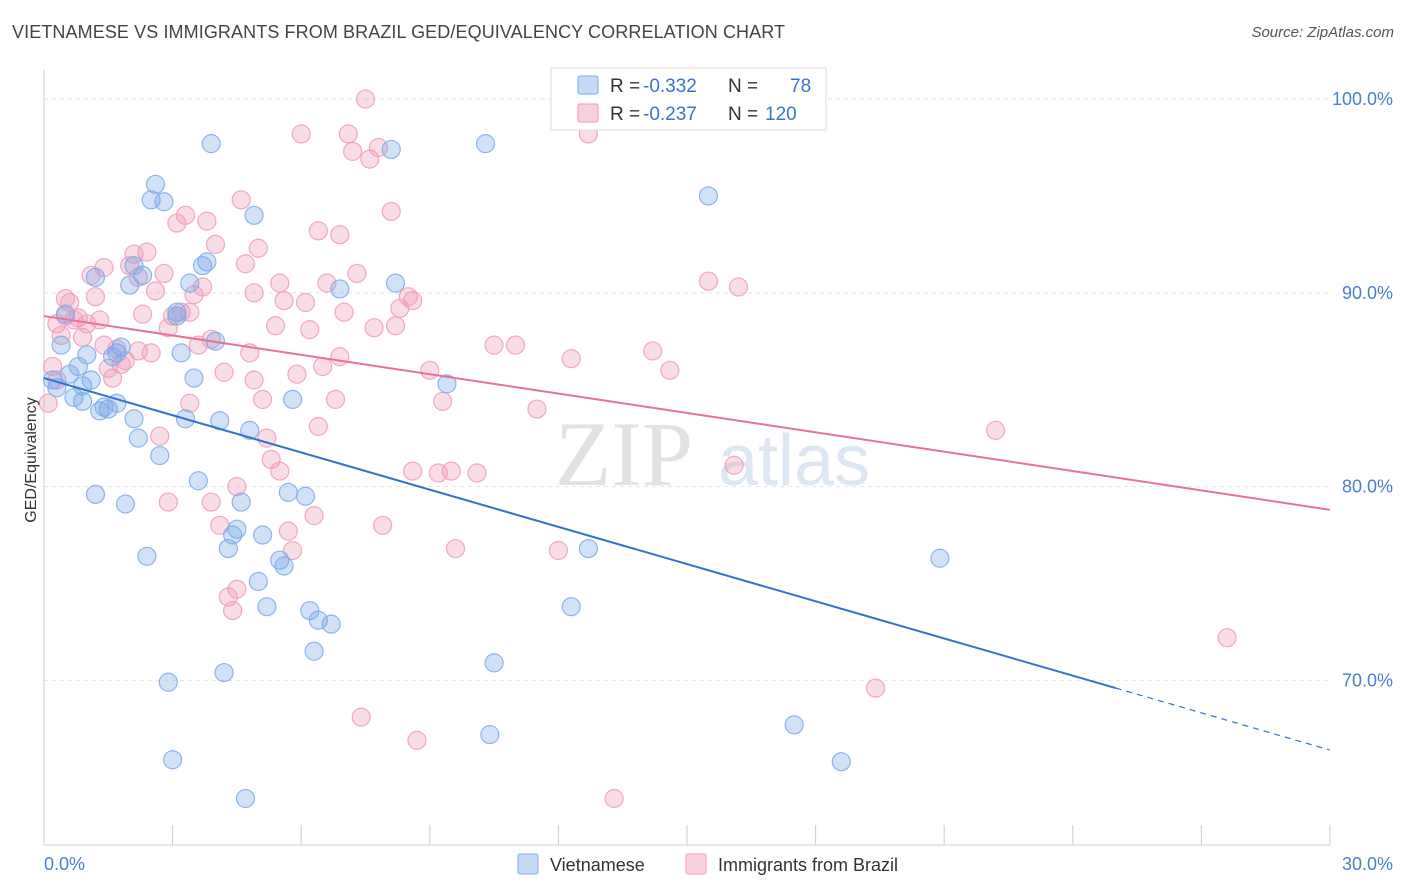  What do you see at coordinates (625, 114) in the screenshot?
I see `legend-r-label-2: R =` at bounding box center [625, 114].